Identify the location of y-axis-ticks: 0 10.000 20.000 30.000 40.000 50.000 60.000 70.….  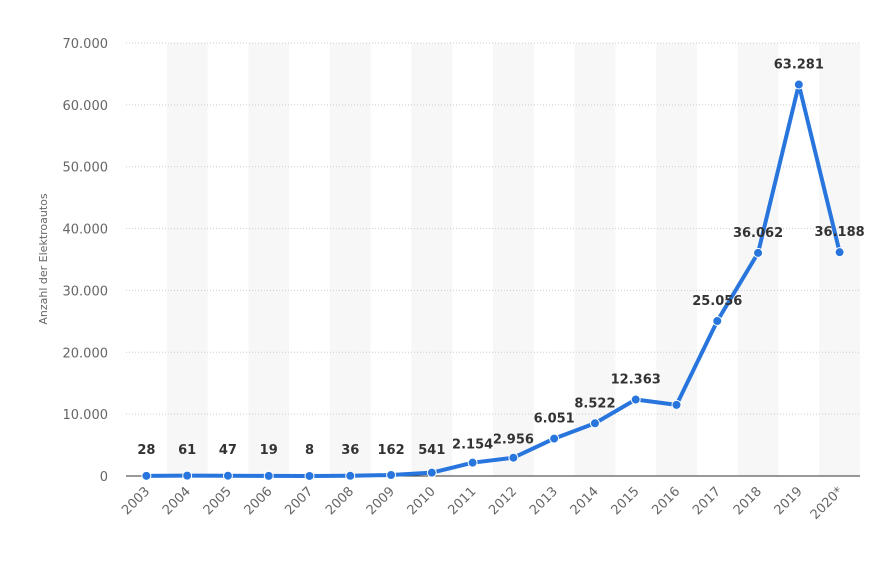
(86, 261).